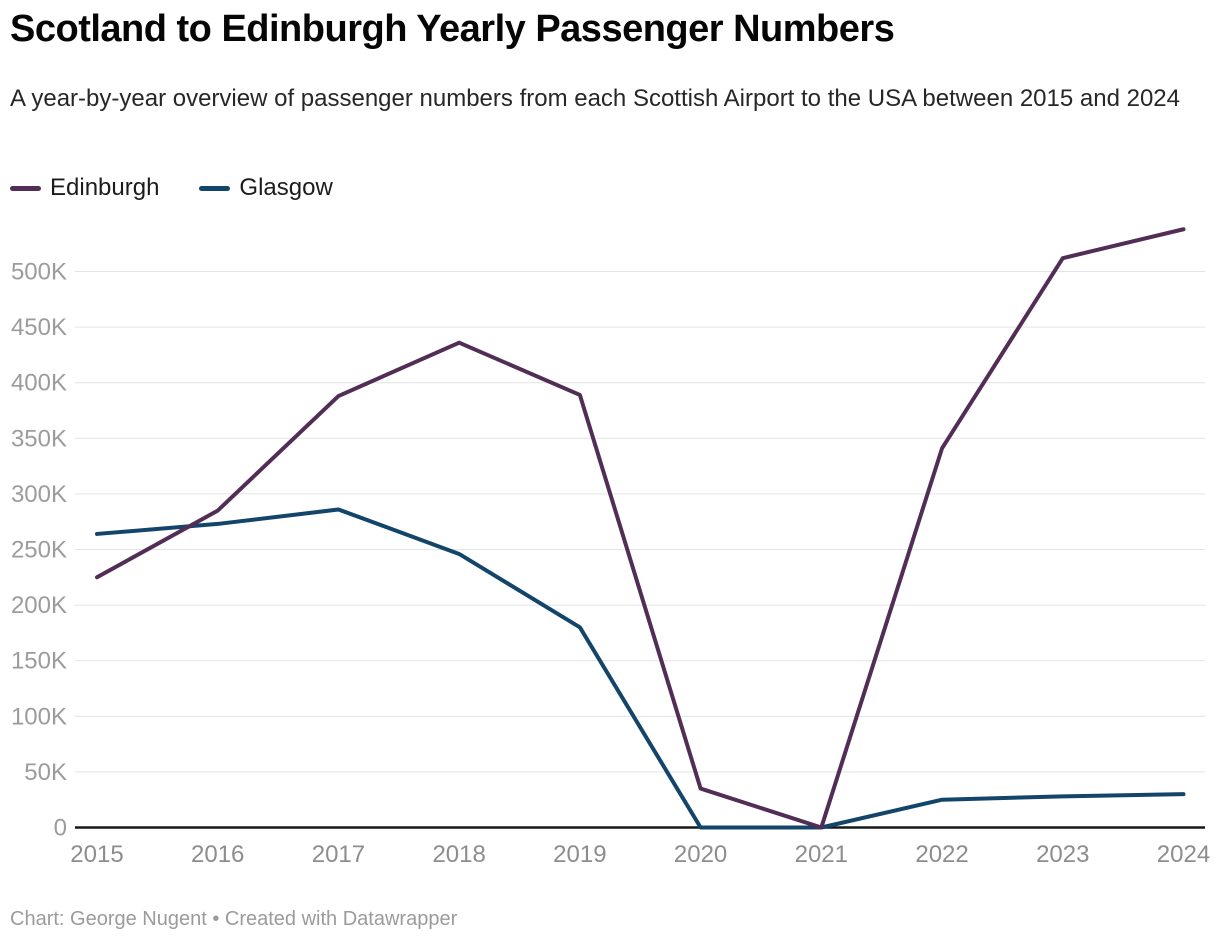 This screenshot has height=944, width=1220. What do you see at coordinates (25, 188) in the screenshot?
I see `edinburgh-line-swatch` at bounding box center [25, 188].